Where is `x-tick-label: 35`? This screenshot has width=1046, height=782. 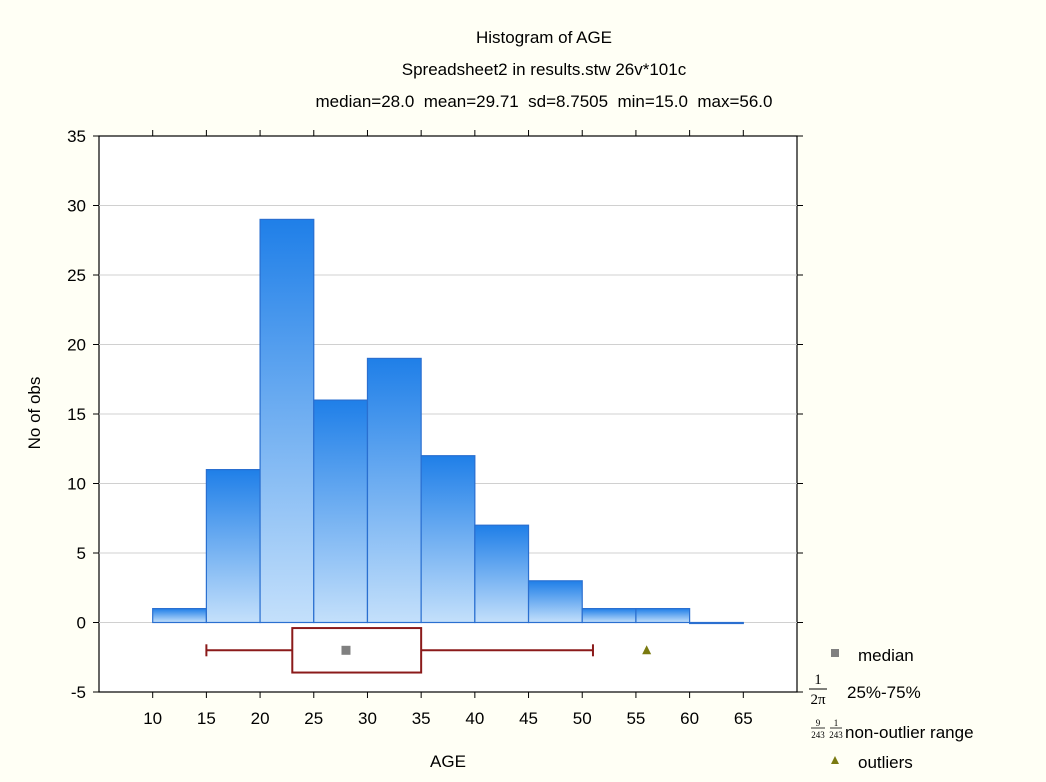 x-tick-label: 35 is located at coordinates (421, 718).